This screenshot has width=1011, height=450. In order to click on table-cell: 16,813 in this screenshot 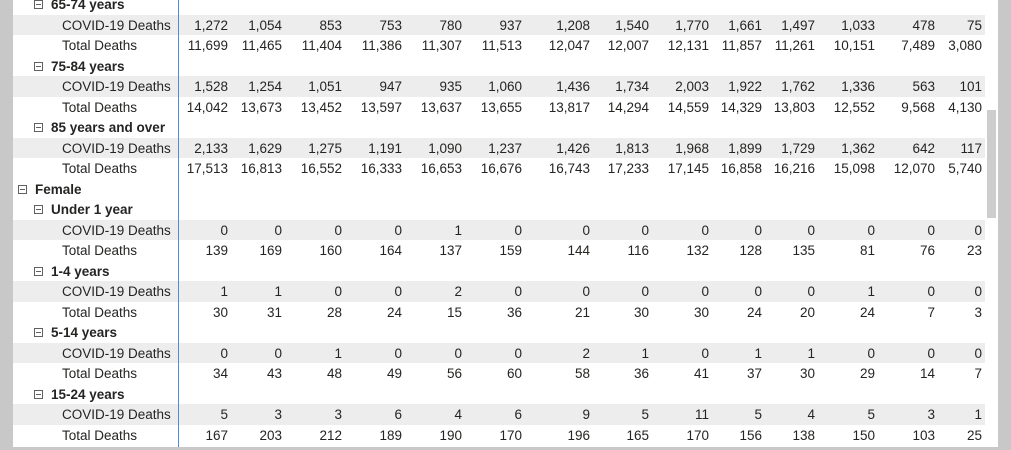, I will do `click(261, 168)`.